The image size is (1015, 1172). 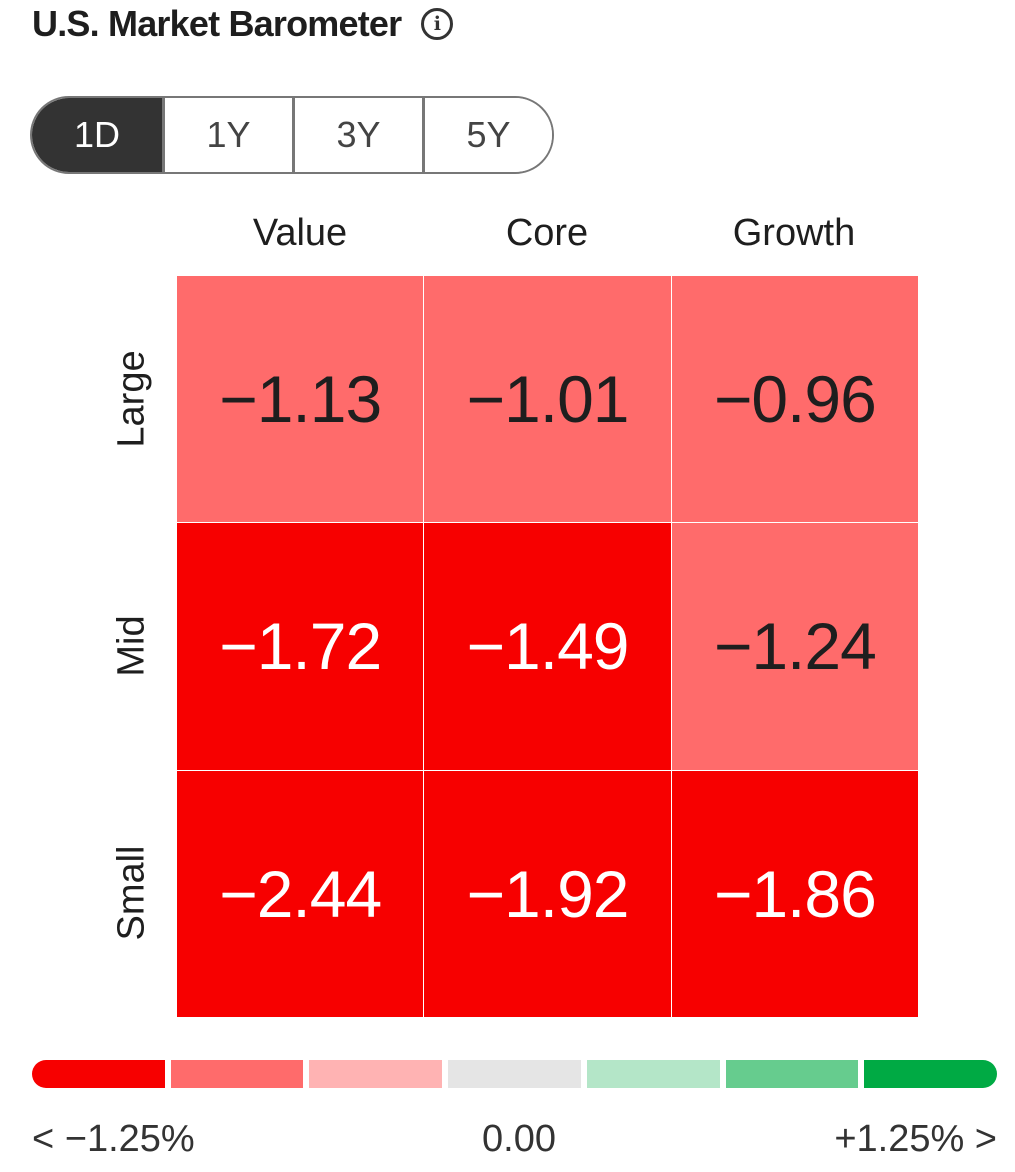 I want to click on heatmap-cell-mid-core: −1.49, so click(x=547, y=646).